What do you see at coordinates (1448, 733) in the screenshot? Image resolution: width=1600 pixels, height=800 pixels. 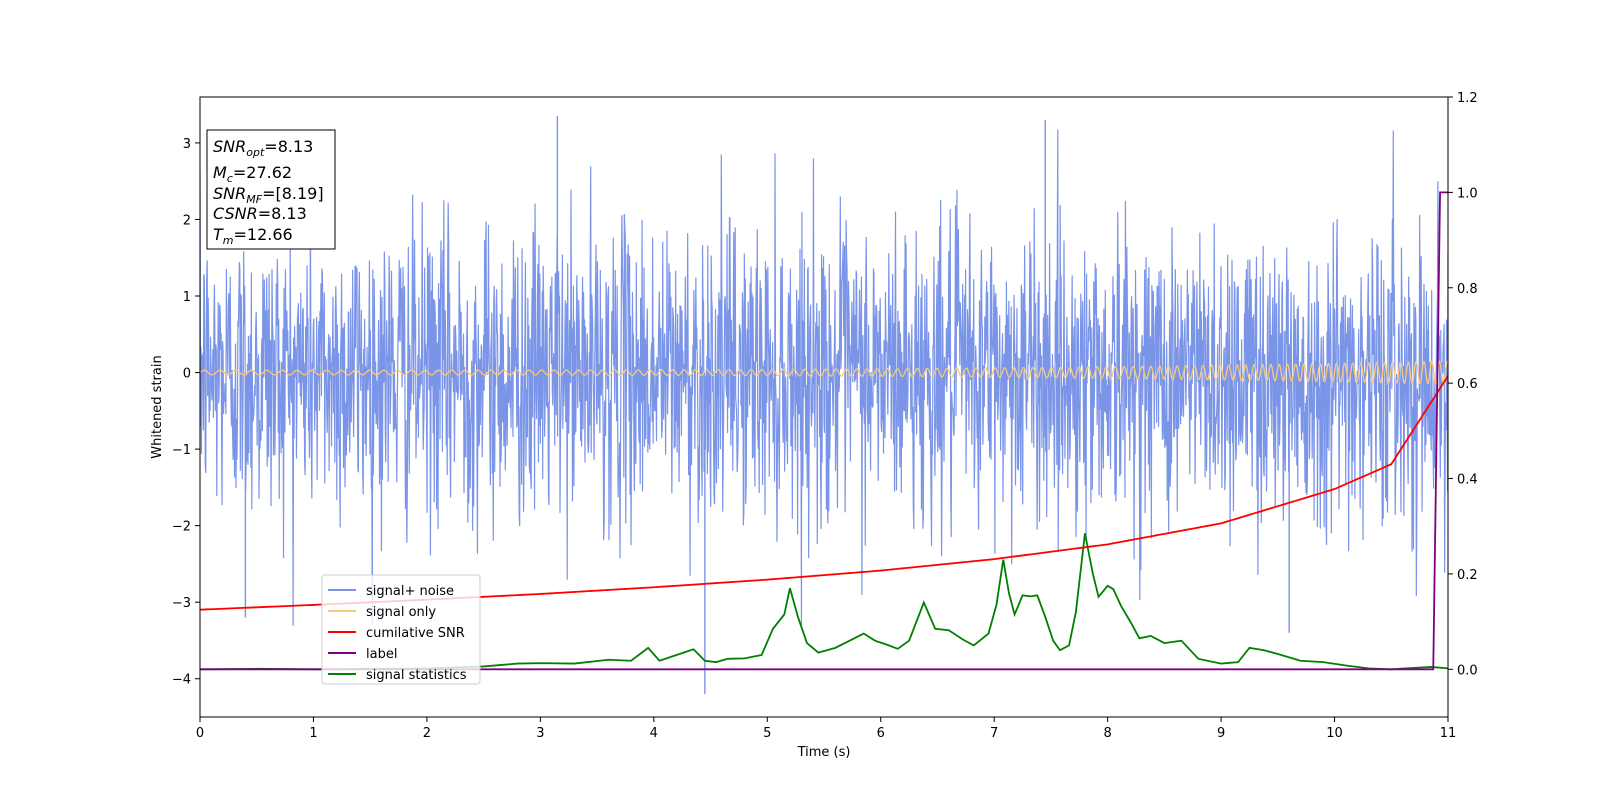 I see `x-tick-label: 11` at bounding box center [1448, 733].